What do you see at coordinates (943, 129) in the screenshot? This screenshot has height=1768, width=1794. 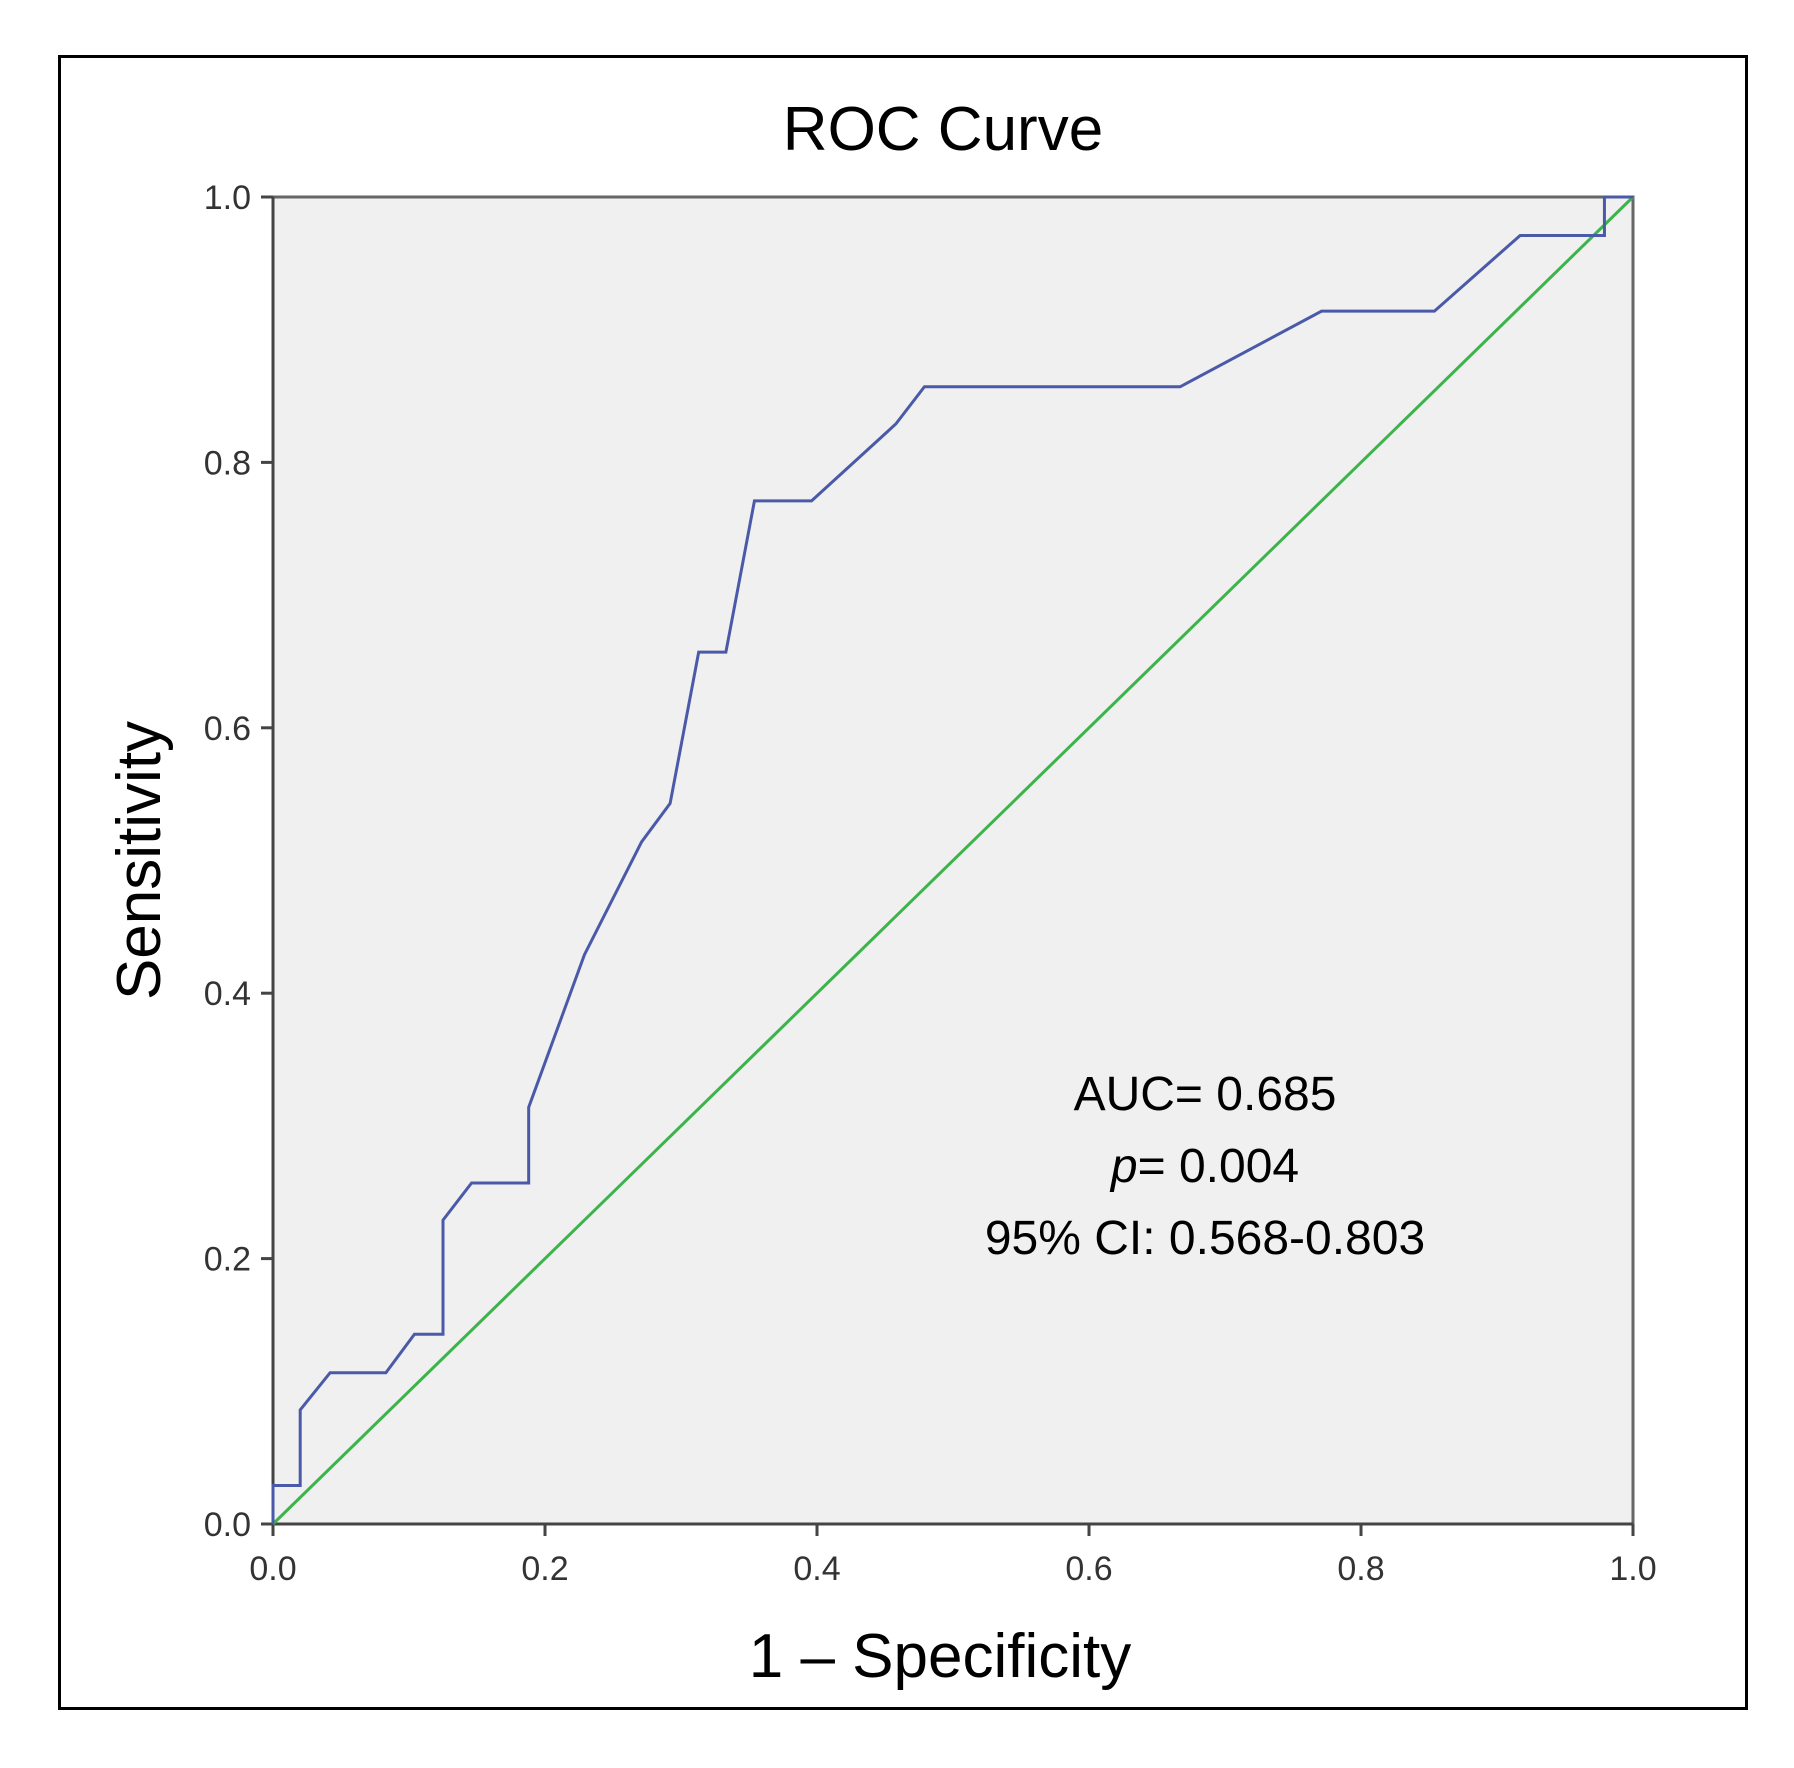 I see `chart-title: ROC Curve` at bounding box center [943, 129].